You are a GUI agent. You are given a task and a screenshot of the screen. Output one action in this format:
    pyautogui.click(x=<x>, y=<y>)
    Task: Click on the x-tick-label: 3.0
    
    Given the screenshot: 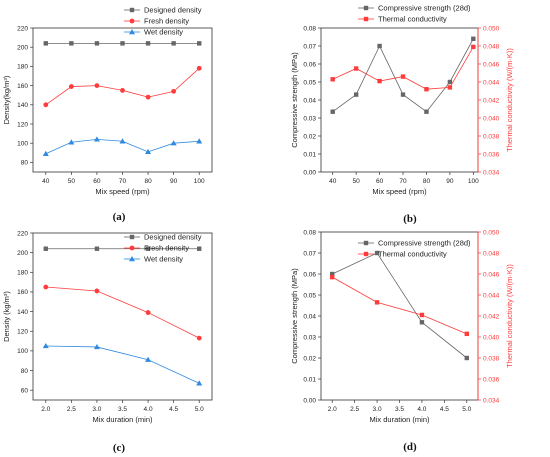 What is the action you would take?
    pyautogui.click(x=377, y=409)
    